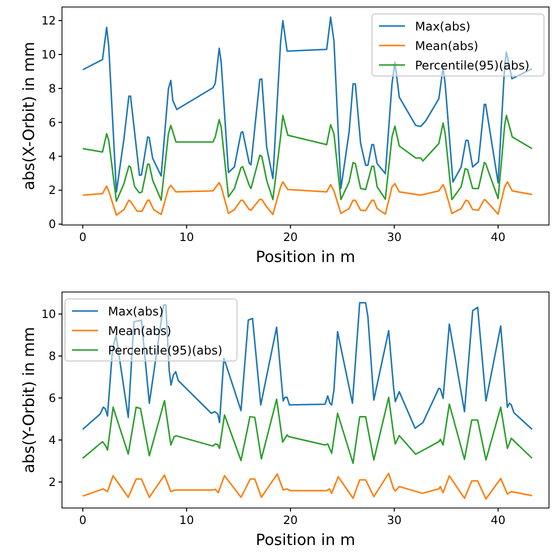 Image resolution: width=552 pixels, height=553 pixels. What do you see at coordinates (29, 400) in the screenshot?
I see `y-axis-title: abs(Y-Orbit) in mm` at bounding box center [29, 400].